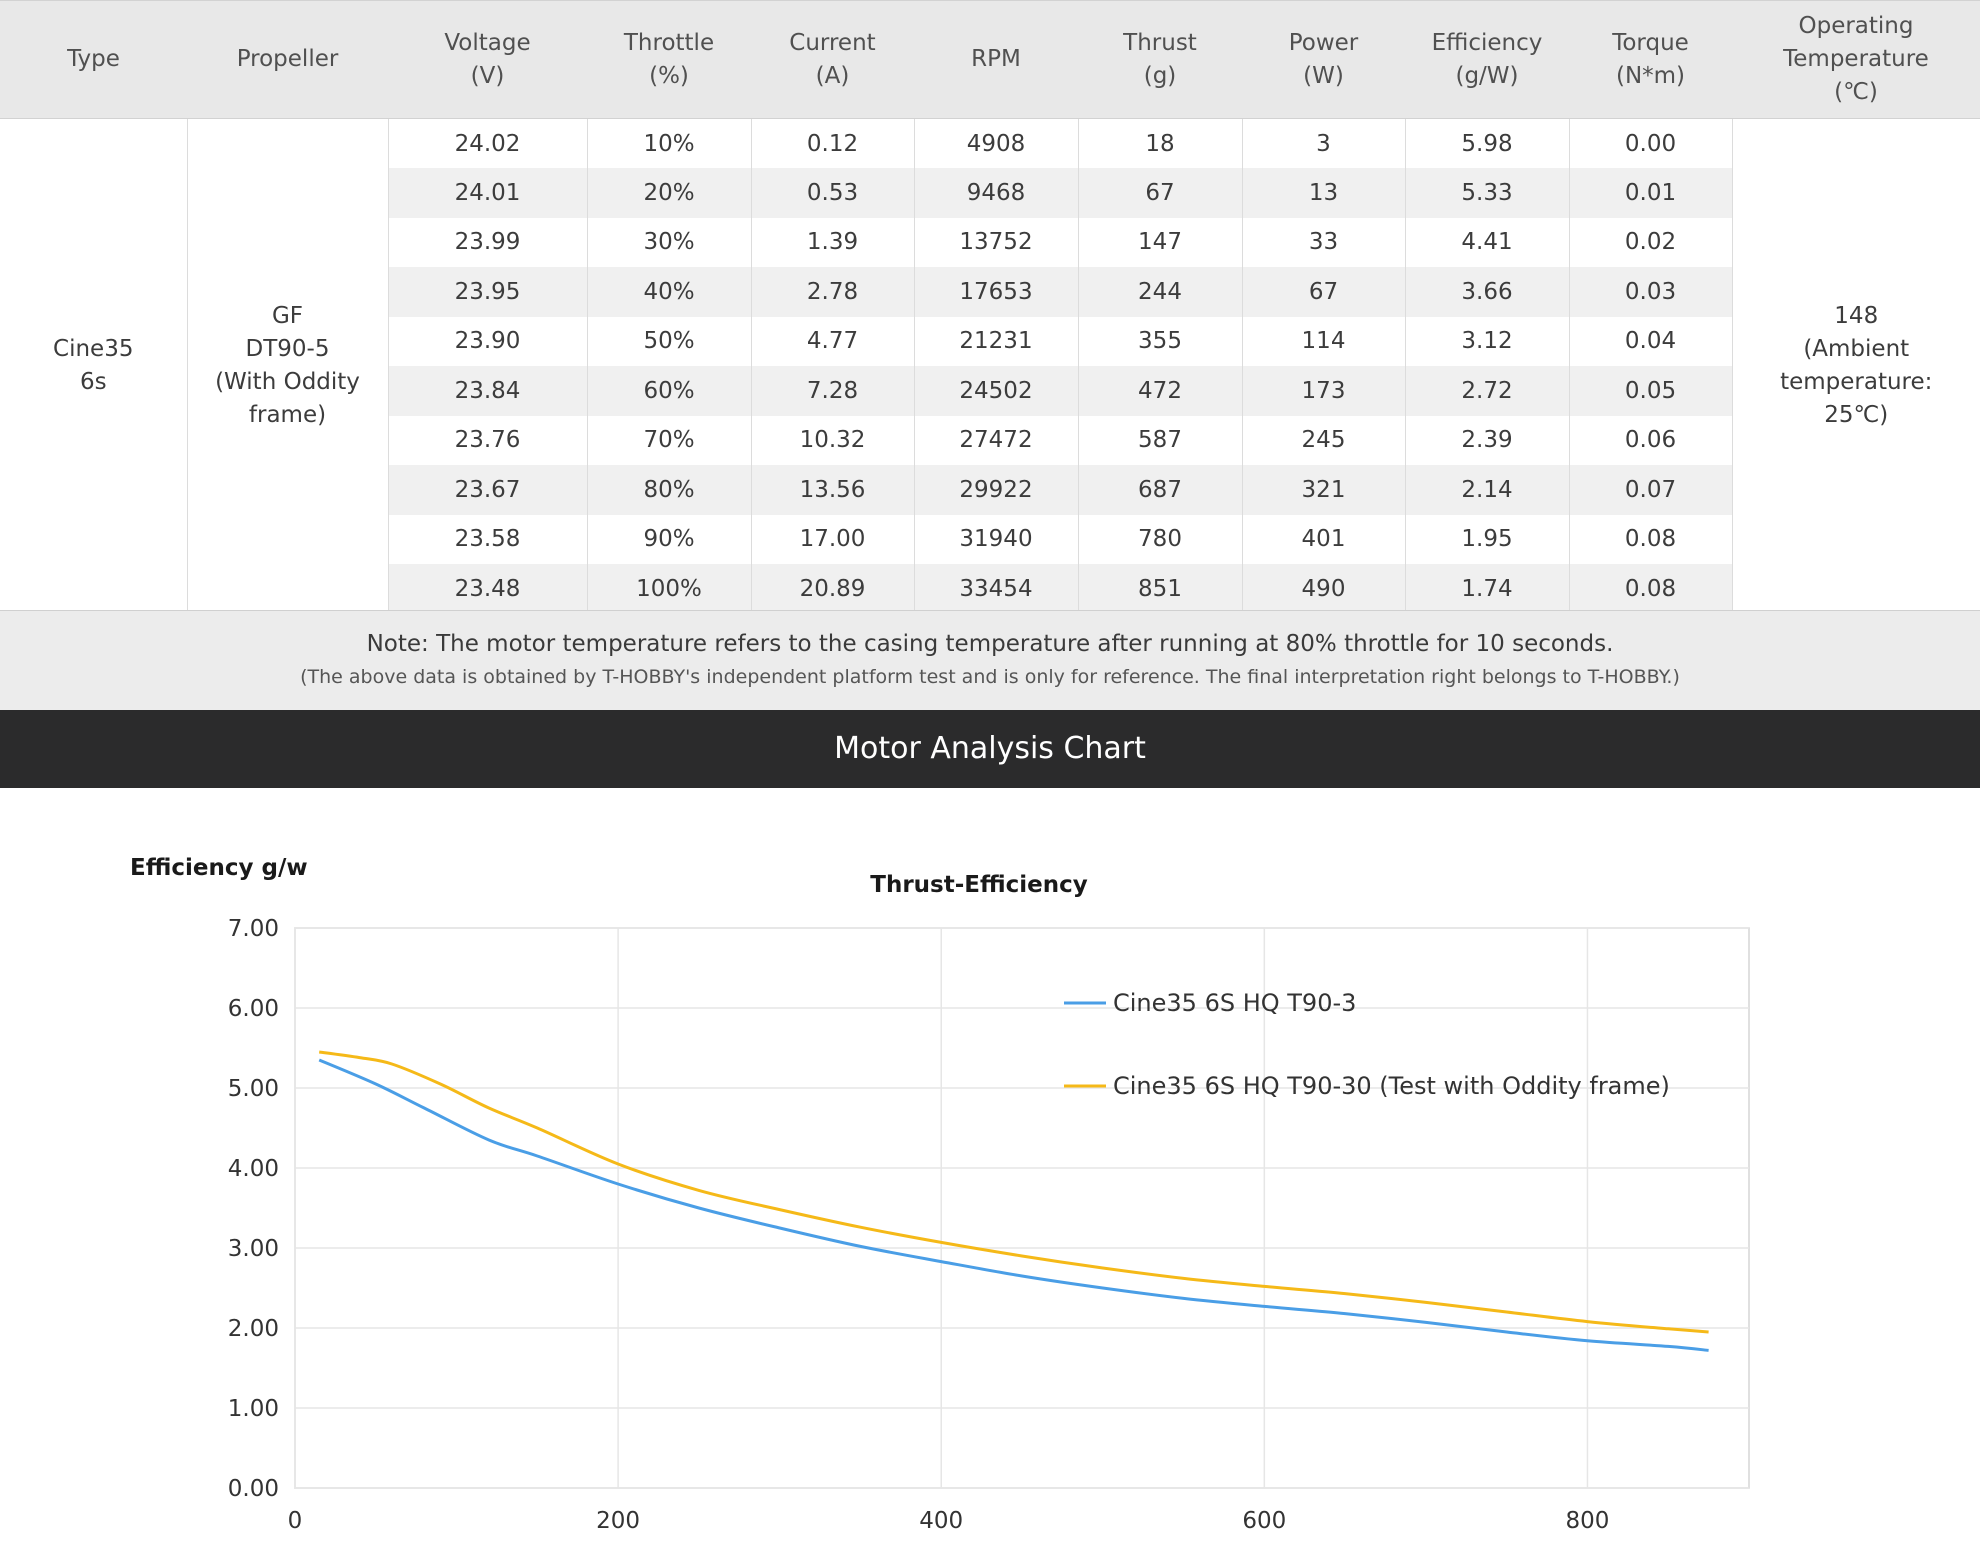 The height and width of the screenshot is (1544, 1980). Describe the element at coordinates (1487, 242) in the screenshot. I see `efficiency-cell: 4.41` at that location.